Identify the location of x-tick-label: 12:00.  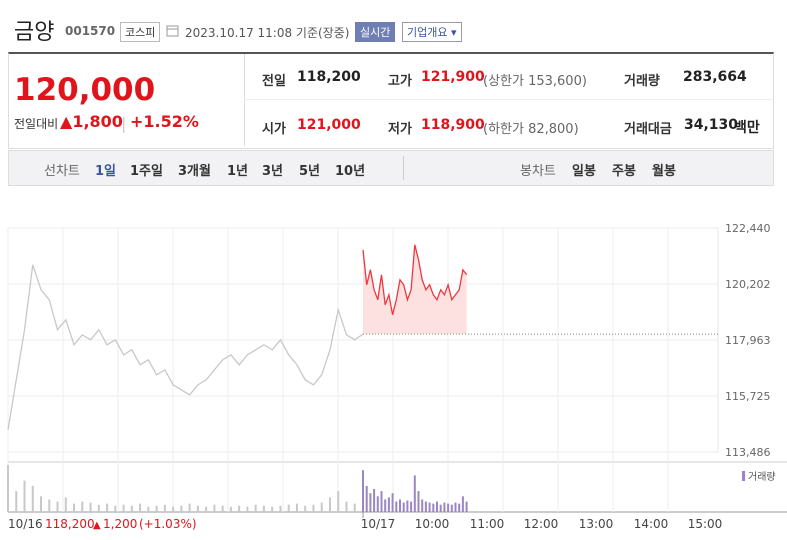
(541, 524).